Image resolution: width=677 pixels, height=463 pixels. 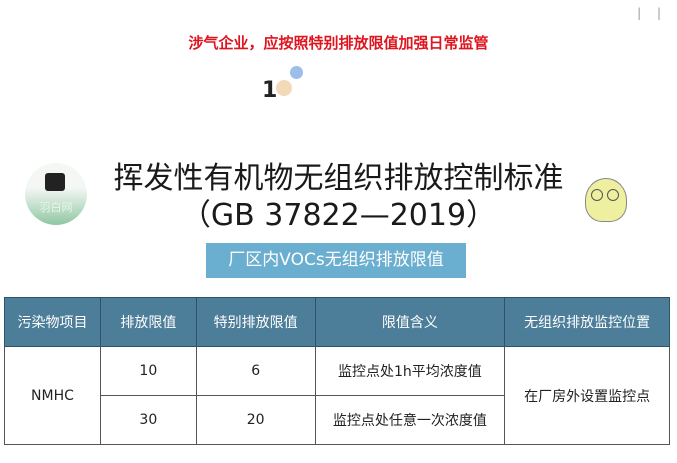 What do you see at coordinates (587, 322) in the screenshot?
I see `column-header: 无组织排放监控位置` at bounding box center [587, 322].